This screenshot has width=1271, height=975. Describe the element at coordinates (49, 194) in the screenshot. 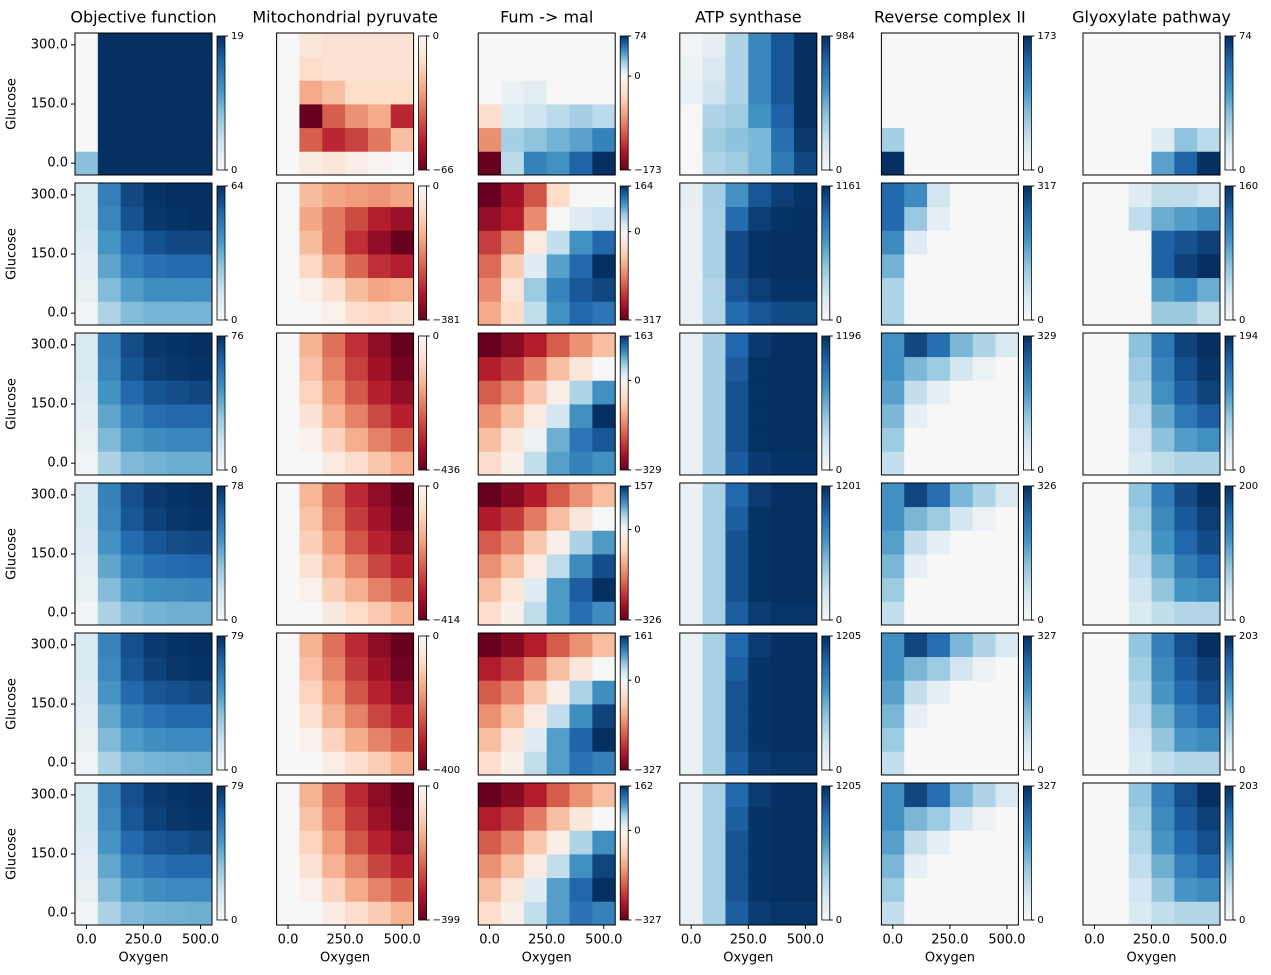

I see `y-tick-label: 300.0` at that location.